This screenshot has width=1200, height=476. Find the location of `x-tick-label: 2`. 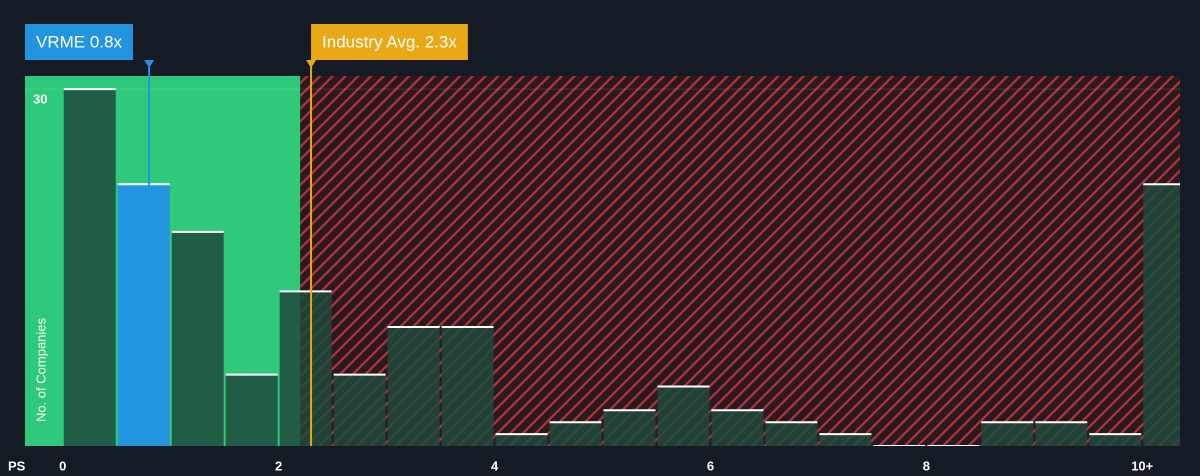

x-tick-label: 2 is located at coordinates (278, 465).